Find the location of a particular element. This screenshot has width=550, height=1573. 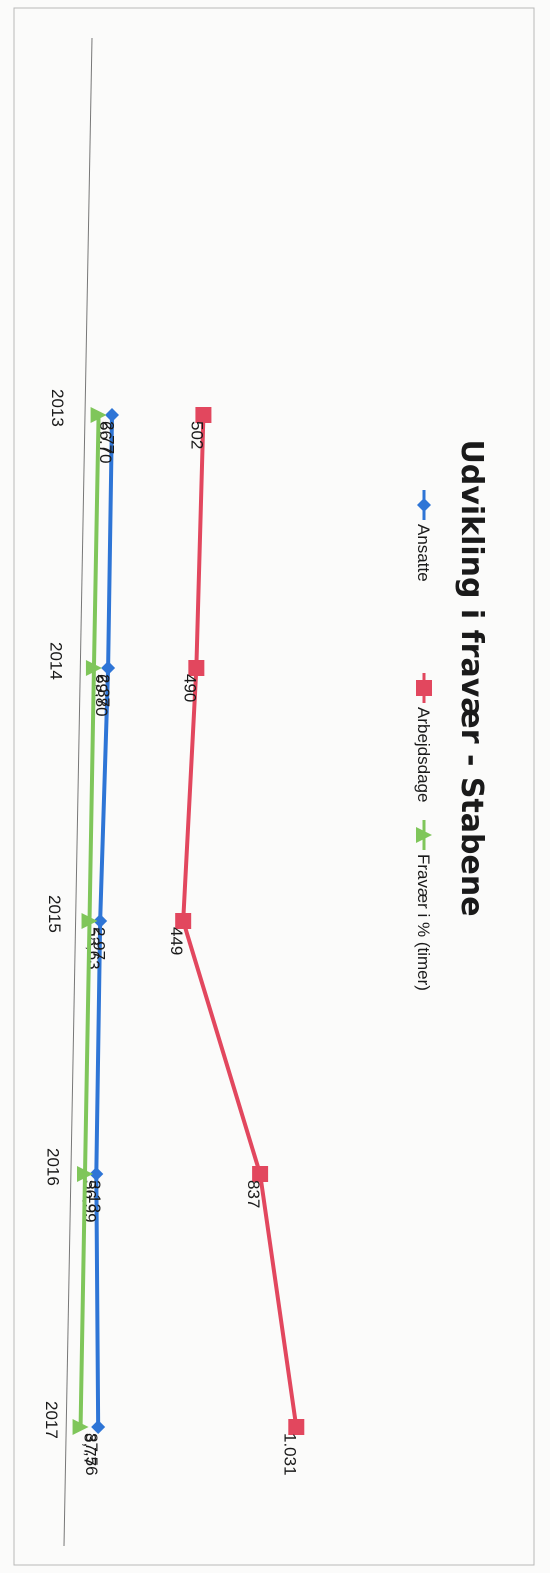

data-label-frav-r-i-timer-2014: 2,37 is located at coordinates (103, 690).